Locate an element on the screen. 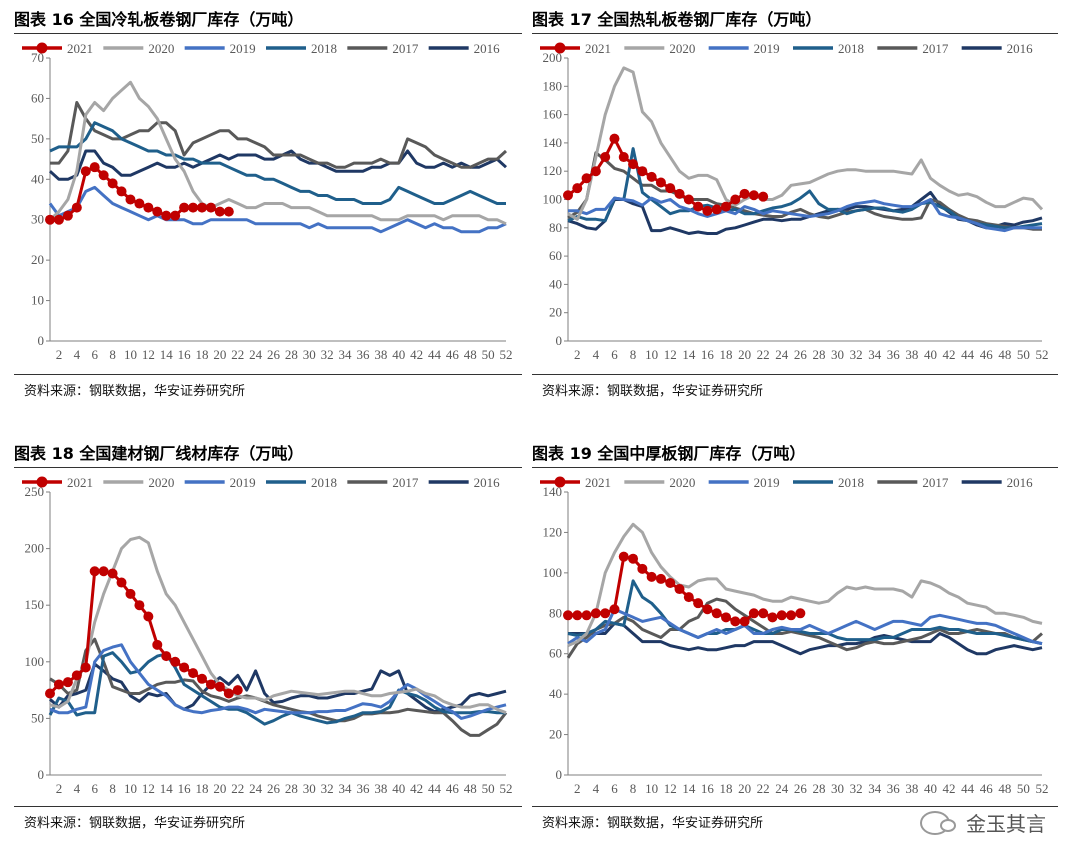  y-tick-label: 250 is located at coordinates (35, 491).